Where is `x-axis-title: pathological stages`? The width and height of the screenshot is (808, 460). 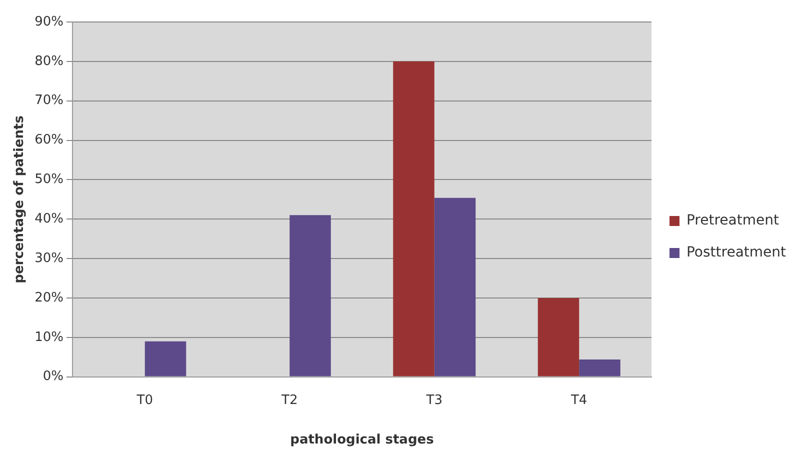
x-axis-title: pathological stages is located at coordinates (362, 440).